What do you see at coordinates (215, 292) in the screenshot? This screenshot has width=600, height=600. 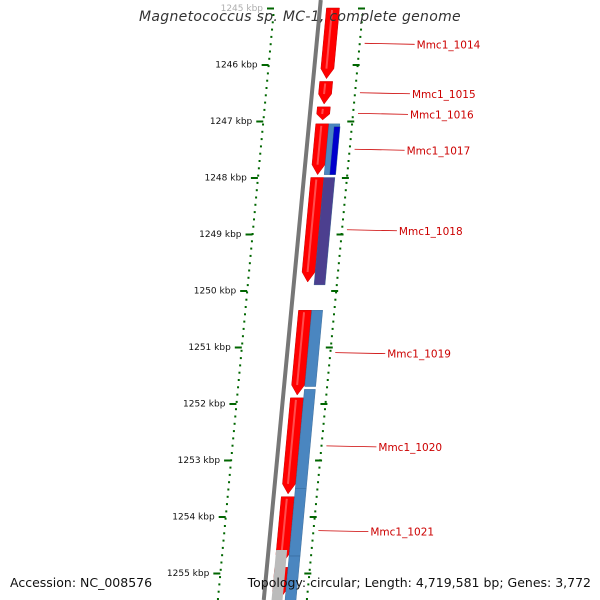 I see `kbp-tick-label: 1250 kbp` at bounding box center [215, 292].